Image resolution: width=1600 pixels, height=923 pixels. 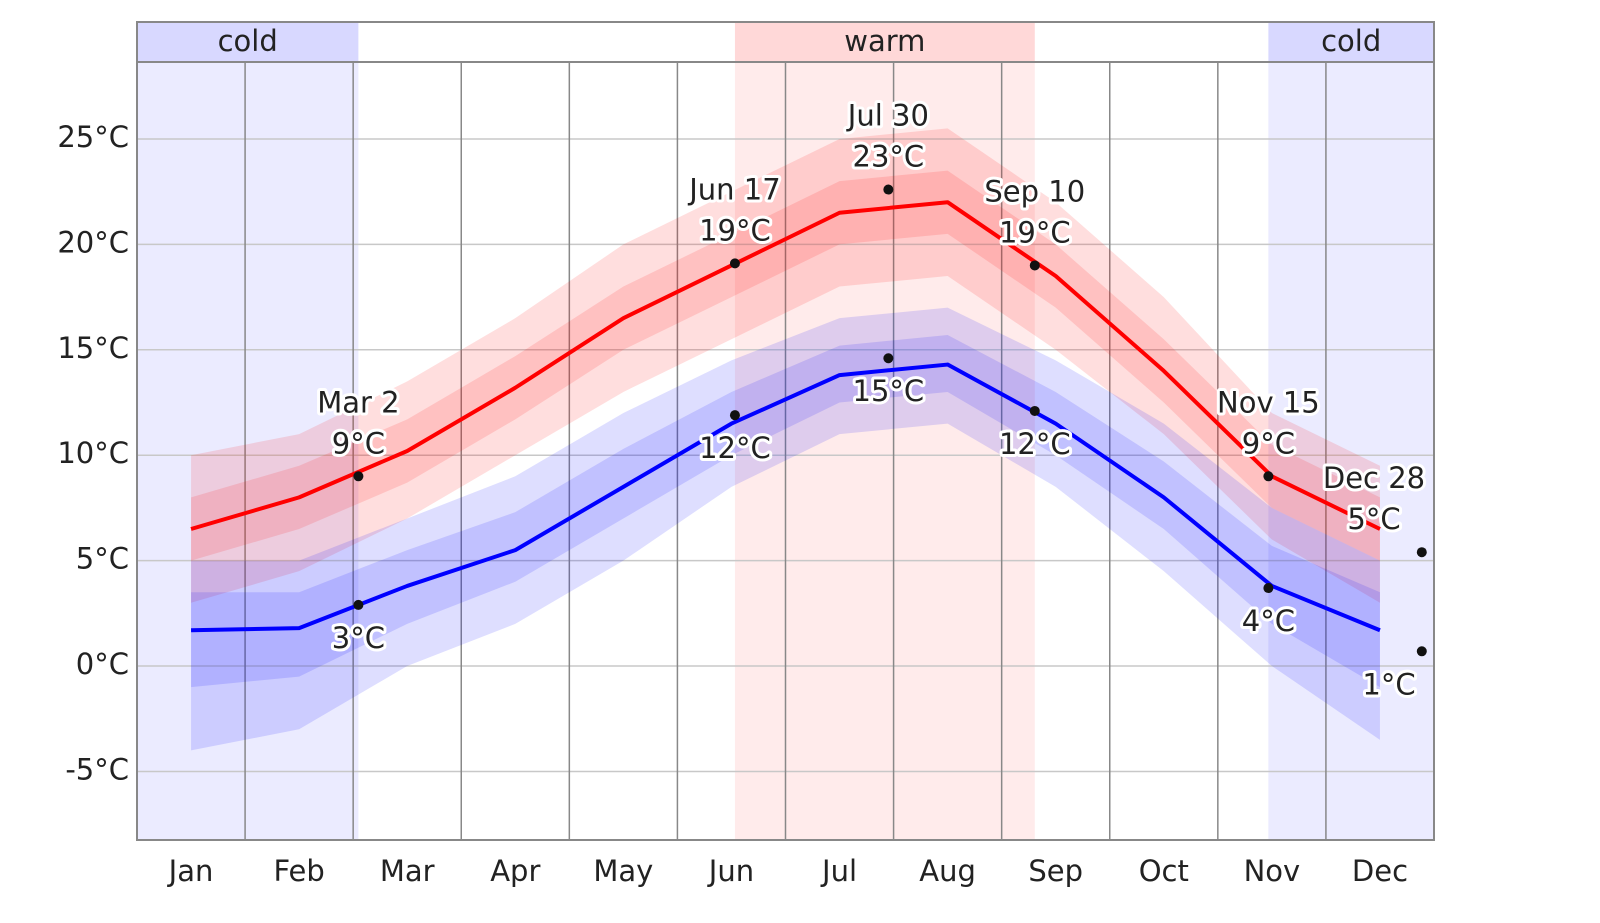 What do you see at coordinates (1373, 519) in the screenshot?
I see `annotation-value: 5°C` at bounding box center [1373, 519].